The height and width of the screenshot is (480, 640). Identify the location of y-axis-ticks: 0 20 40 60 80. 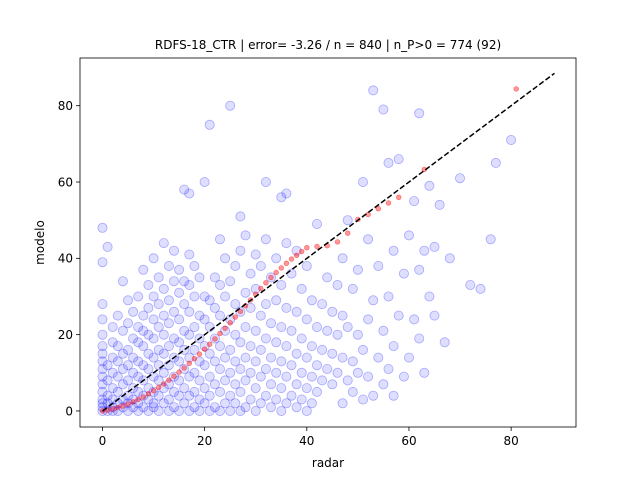
(69, 258).